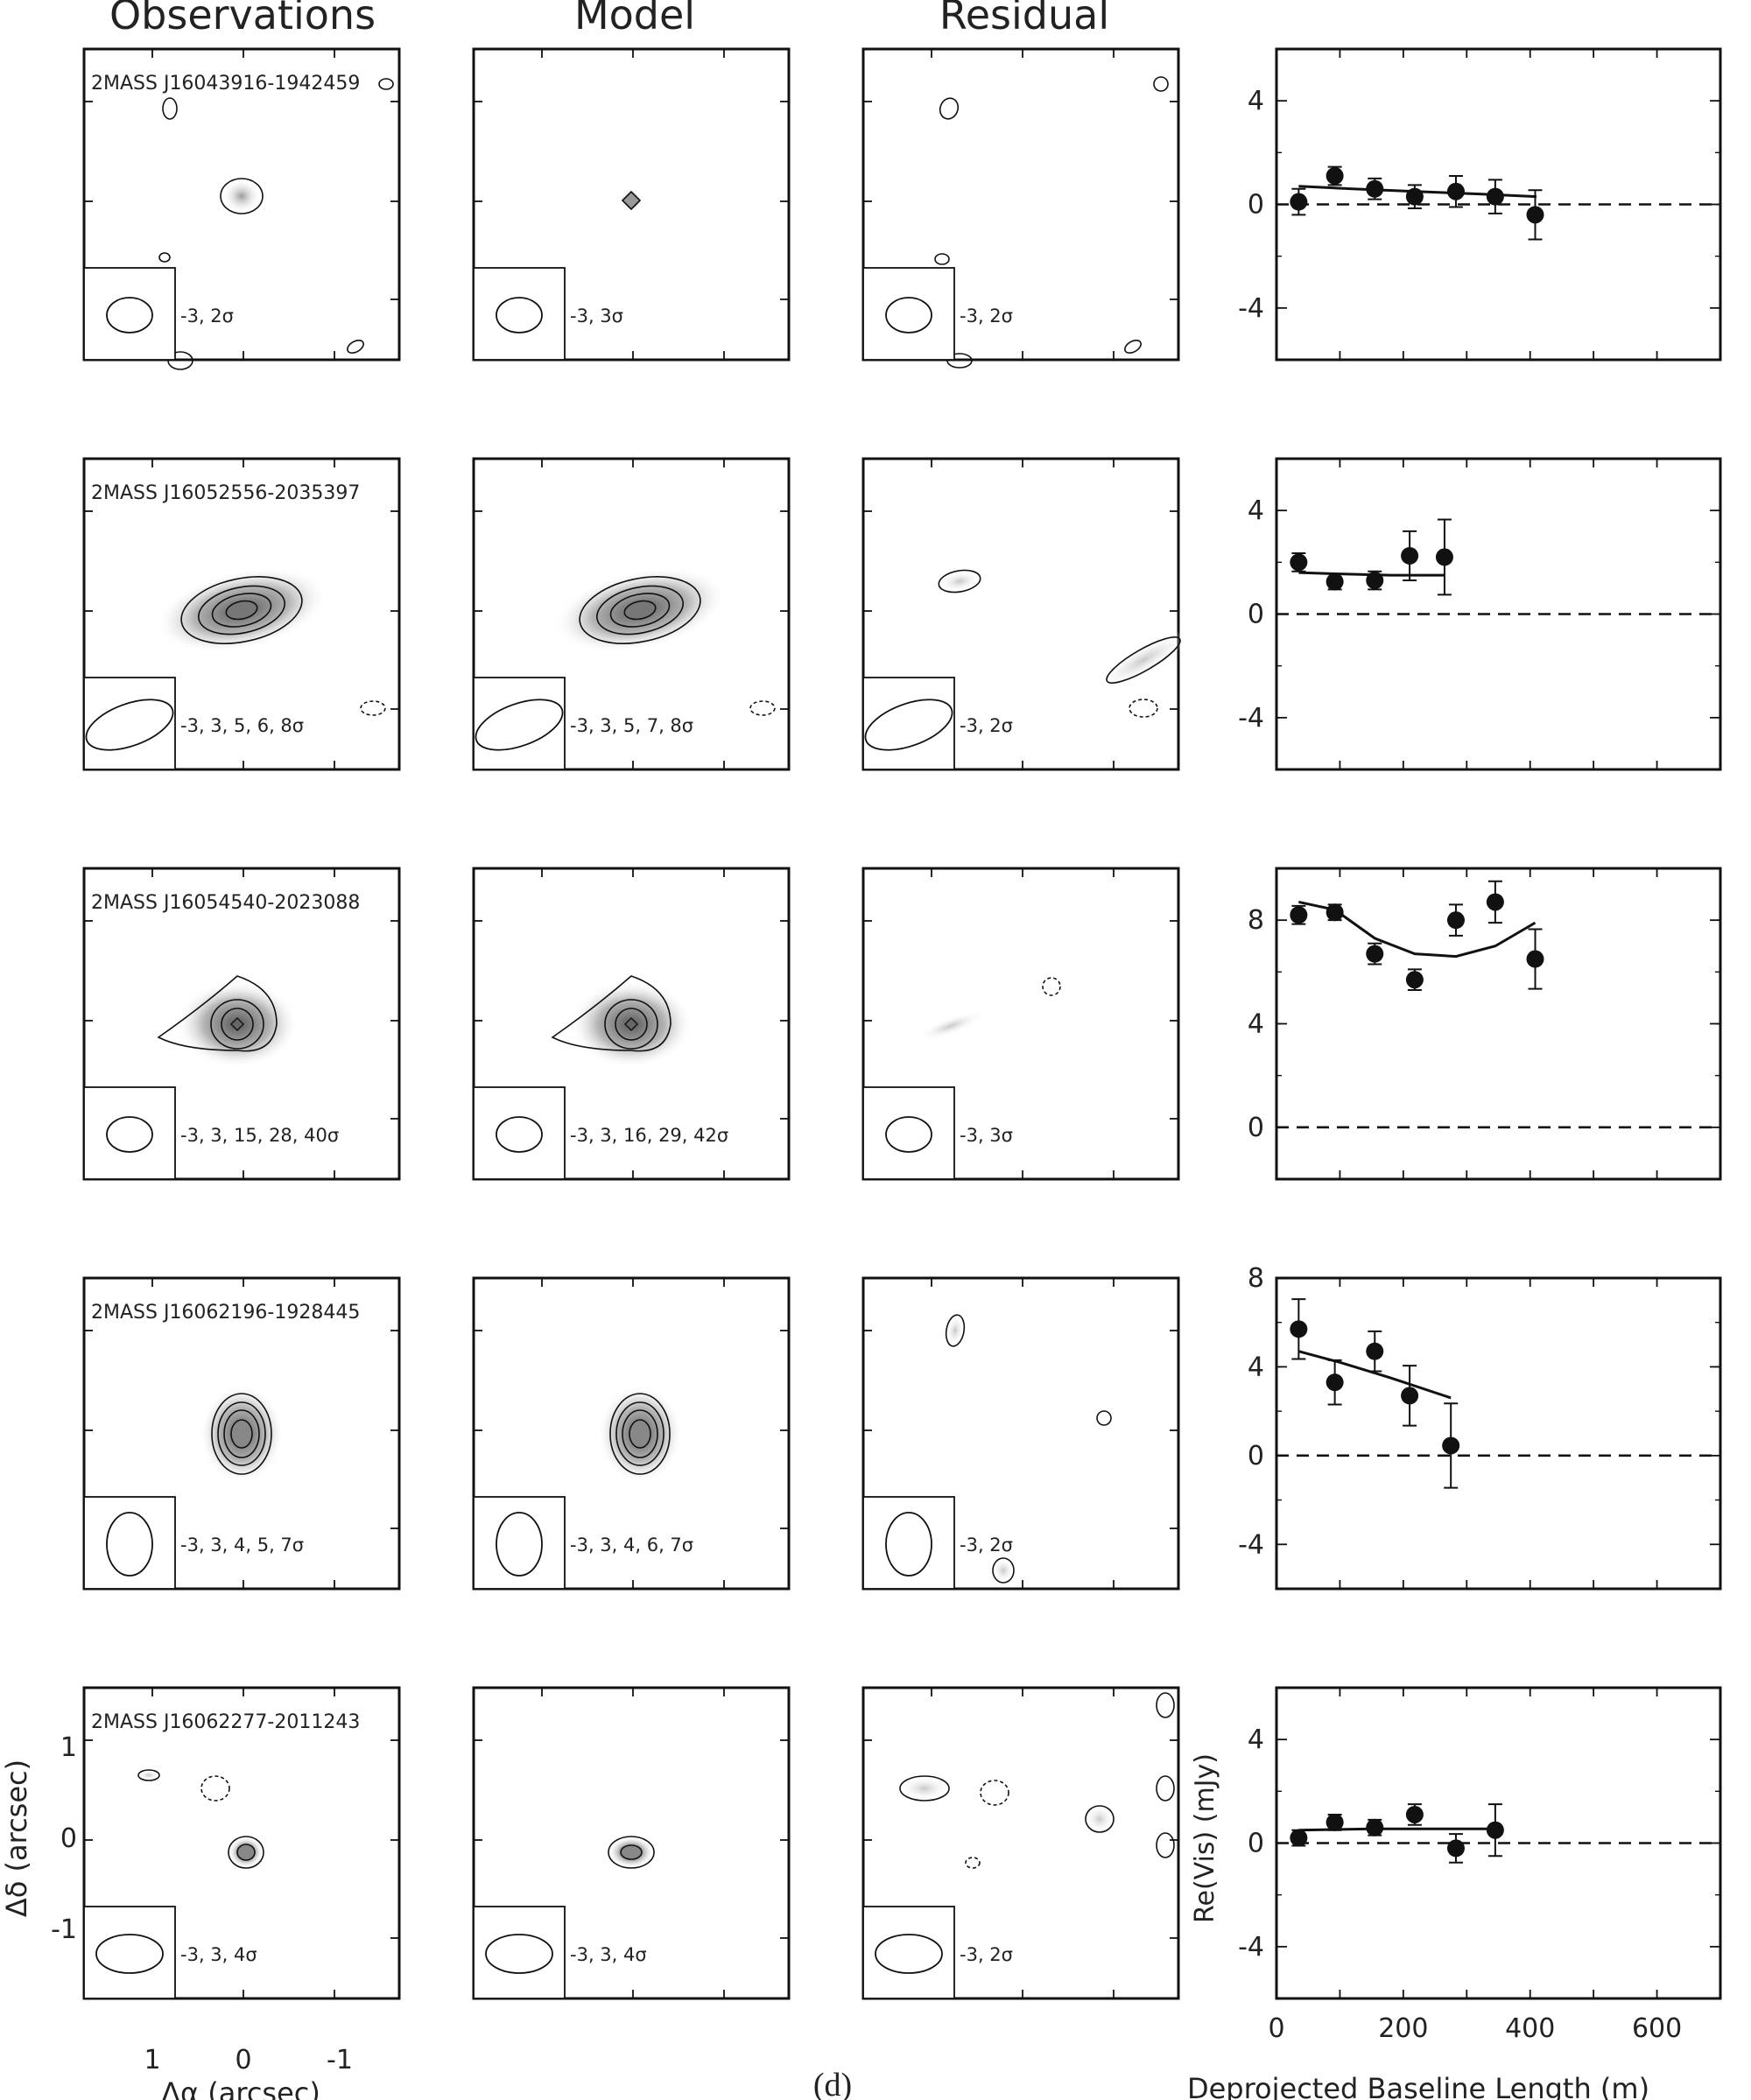  I want to click on contour-levels-label: -3, 3, 16, 29, 42σ, so click(649, 1135).